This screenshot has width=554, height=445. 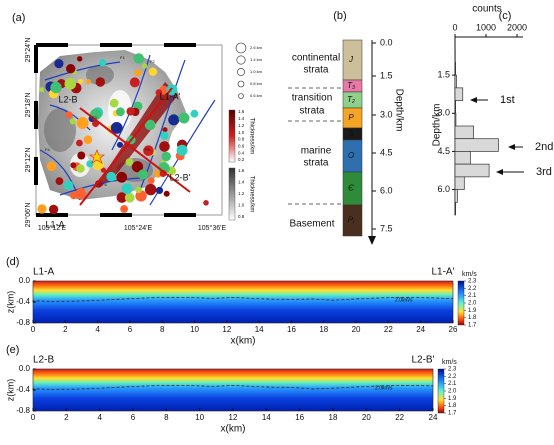 What do you see at coordinates (386, 190) in the screenshot?
I see `depth-tick-label: 6.0` at bounding box center [386, 190].